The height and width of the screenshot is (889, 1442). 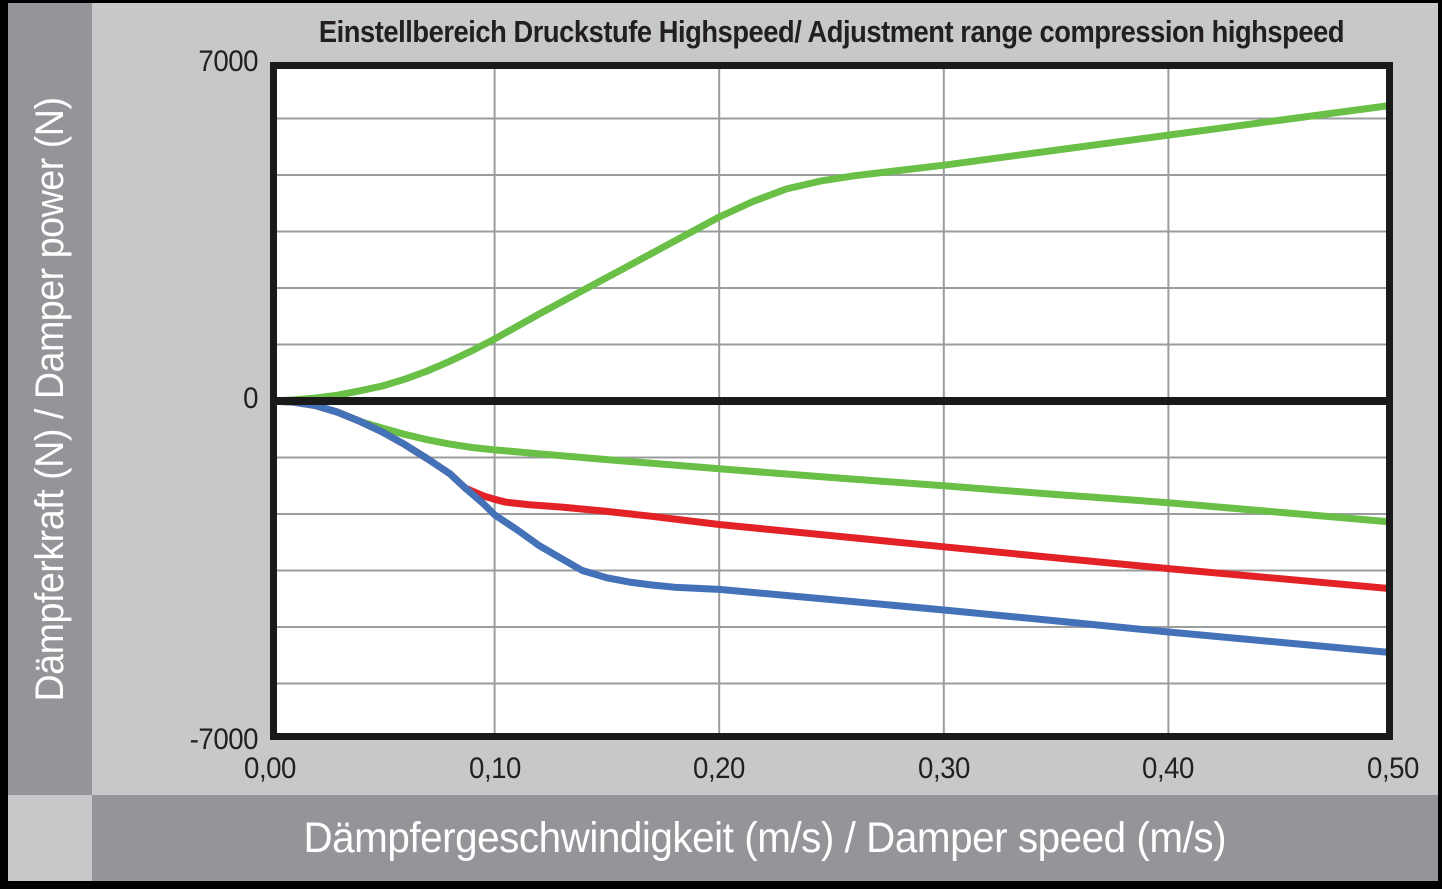 I want to click on y-tick-label: 7000, so click(x=228, y=61).